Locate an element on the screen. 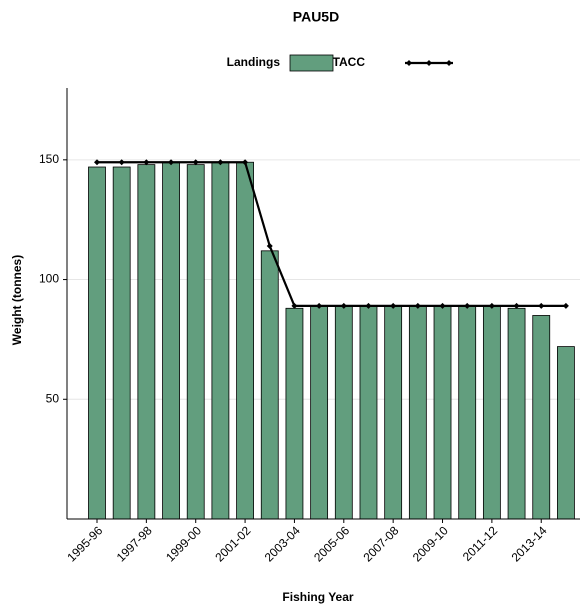 The width and height of the screenshot is (582, 605). y-tick-label: 150 is located at coordinates (49, 159).